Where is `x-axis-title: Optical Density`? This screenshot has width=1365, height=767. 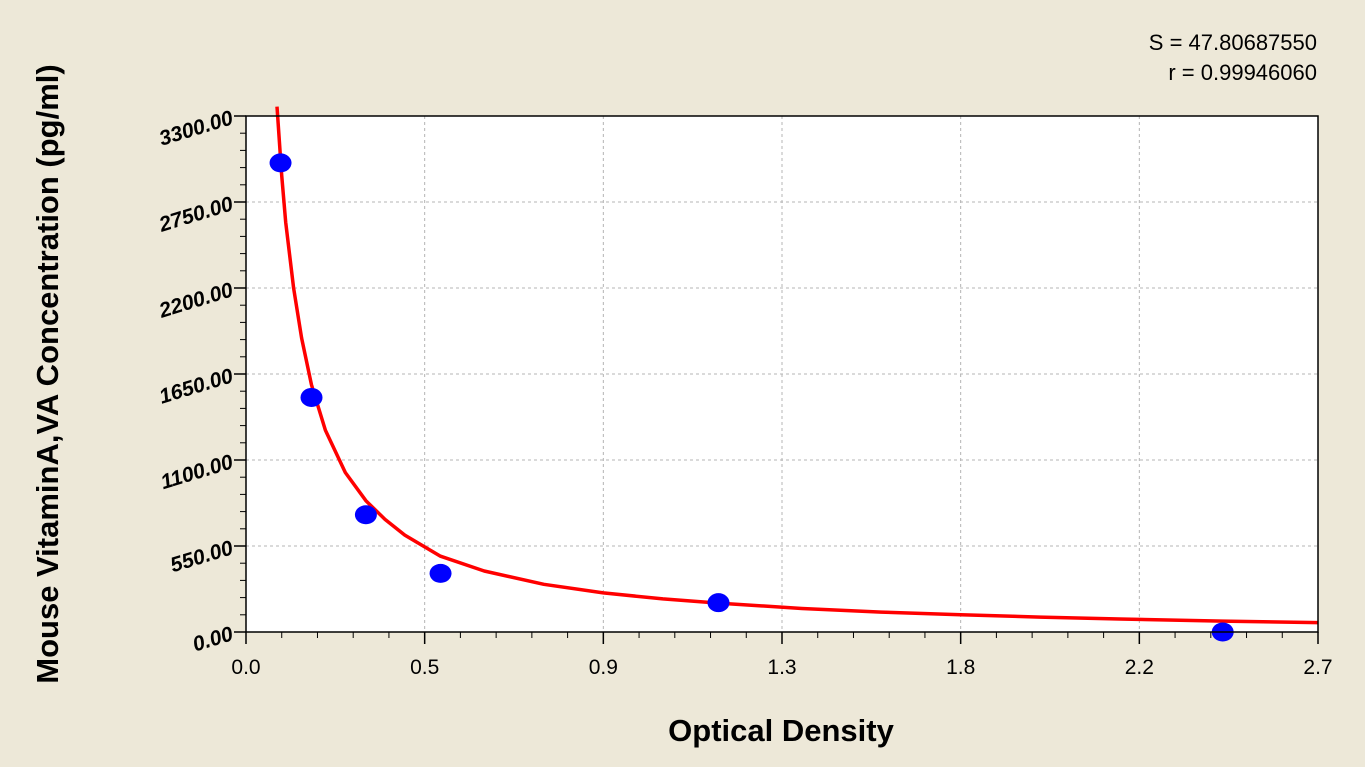
x-axis-title: Optical Density is located at coordinates (781, 730).